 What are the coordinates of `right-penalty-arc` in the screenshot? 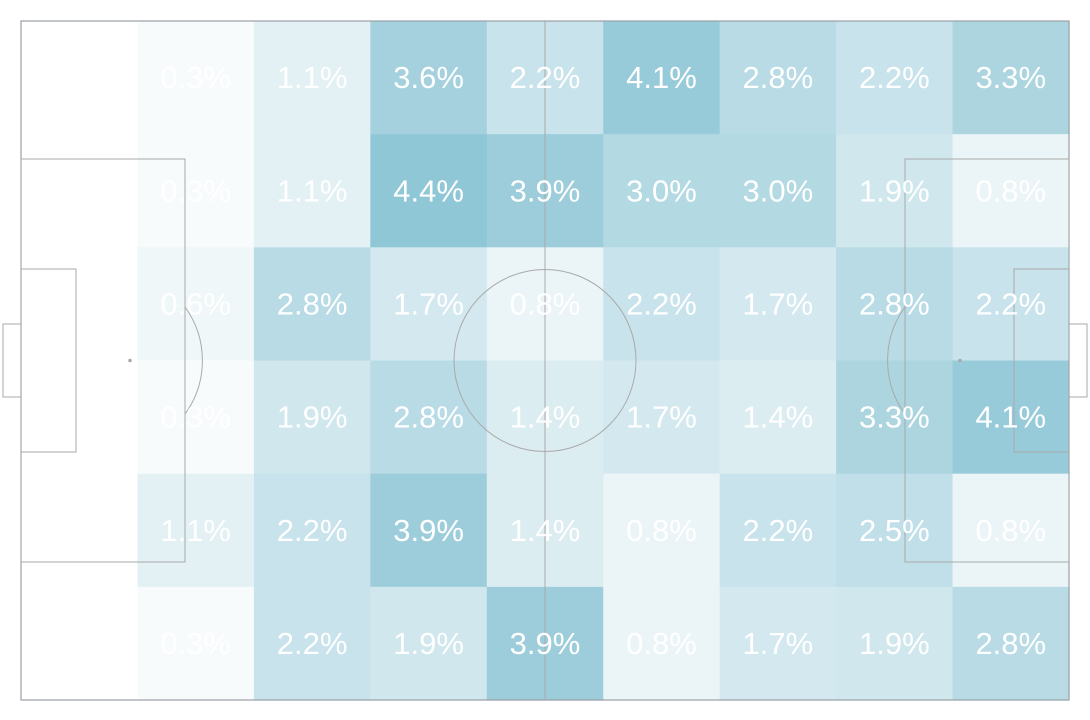 It's located at (896, 360).